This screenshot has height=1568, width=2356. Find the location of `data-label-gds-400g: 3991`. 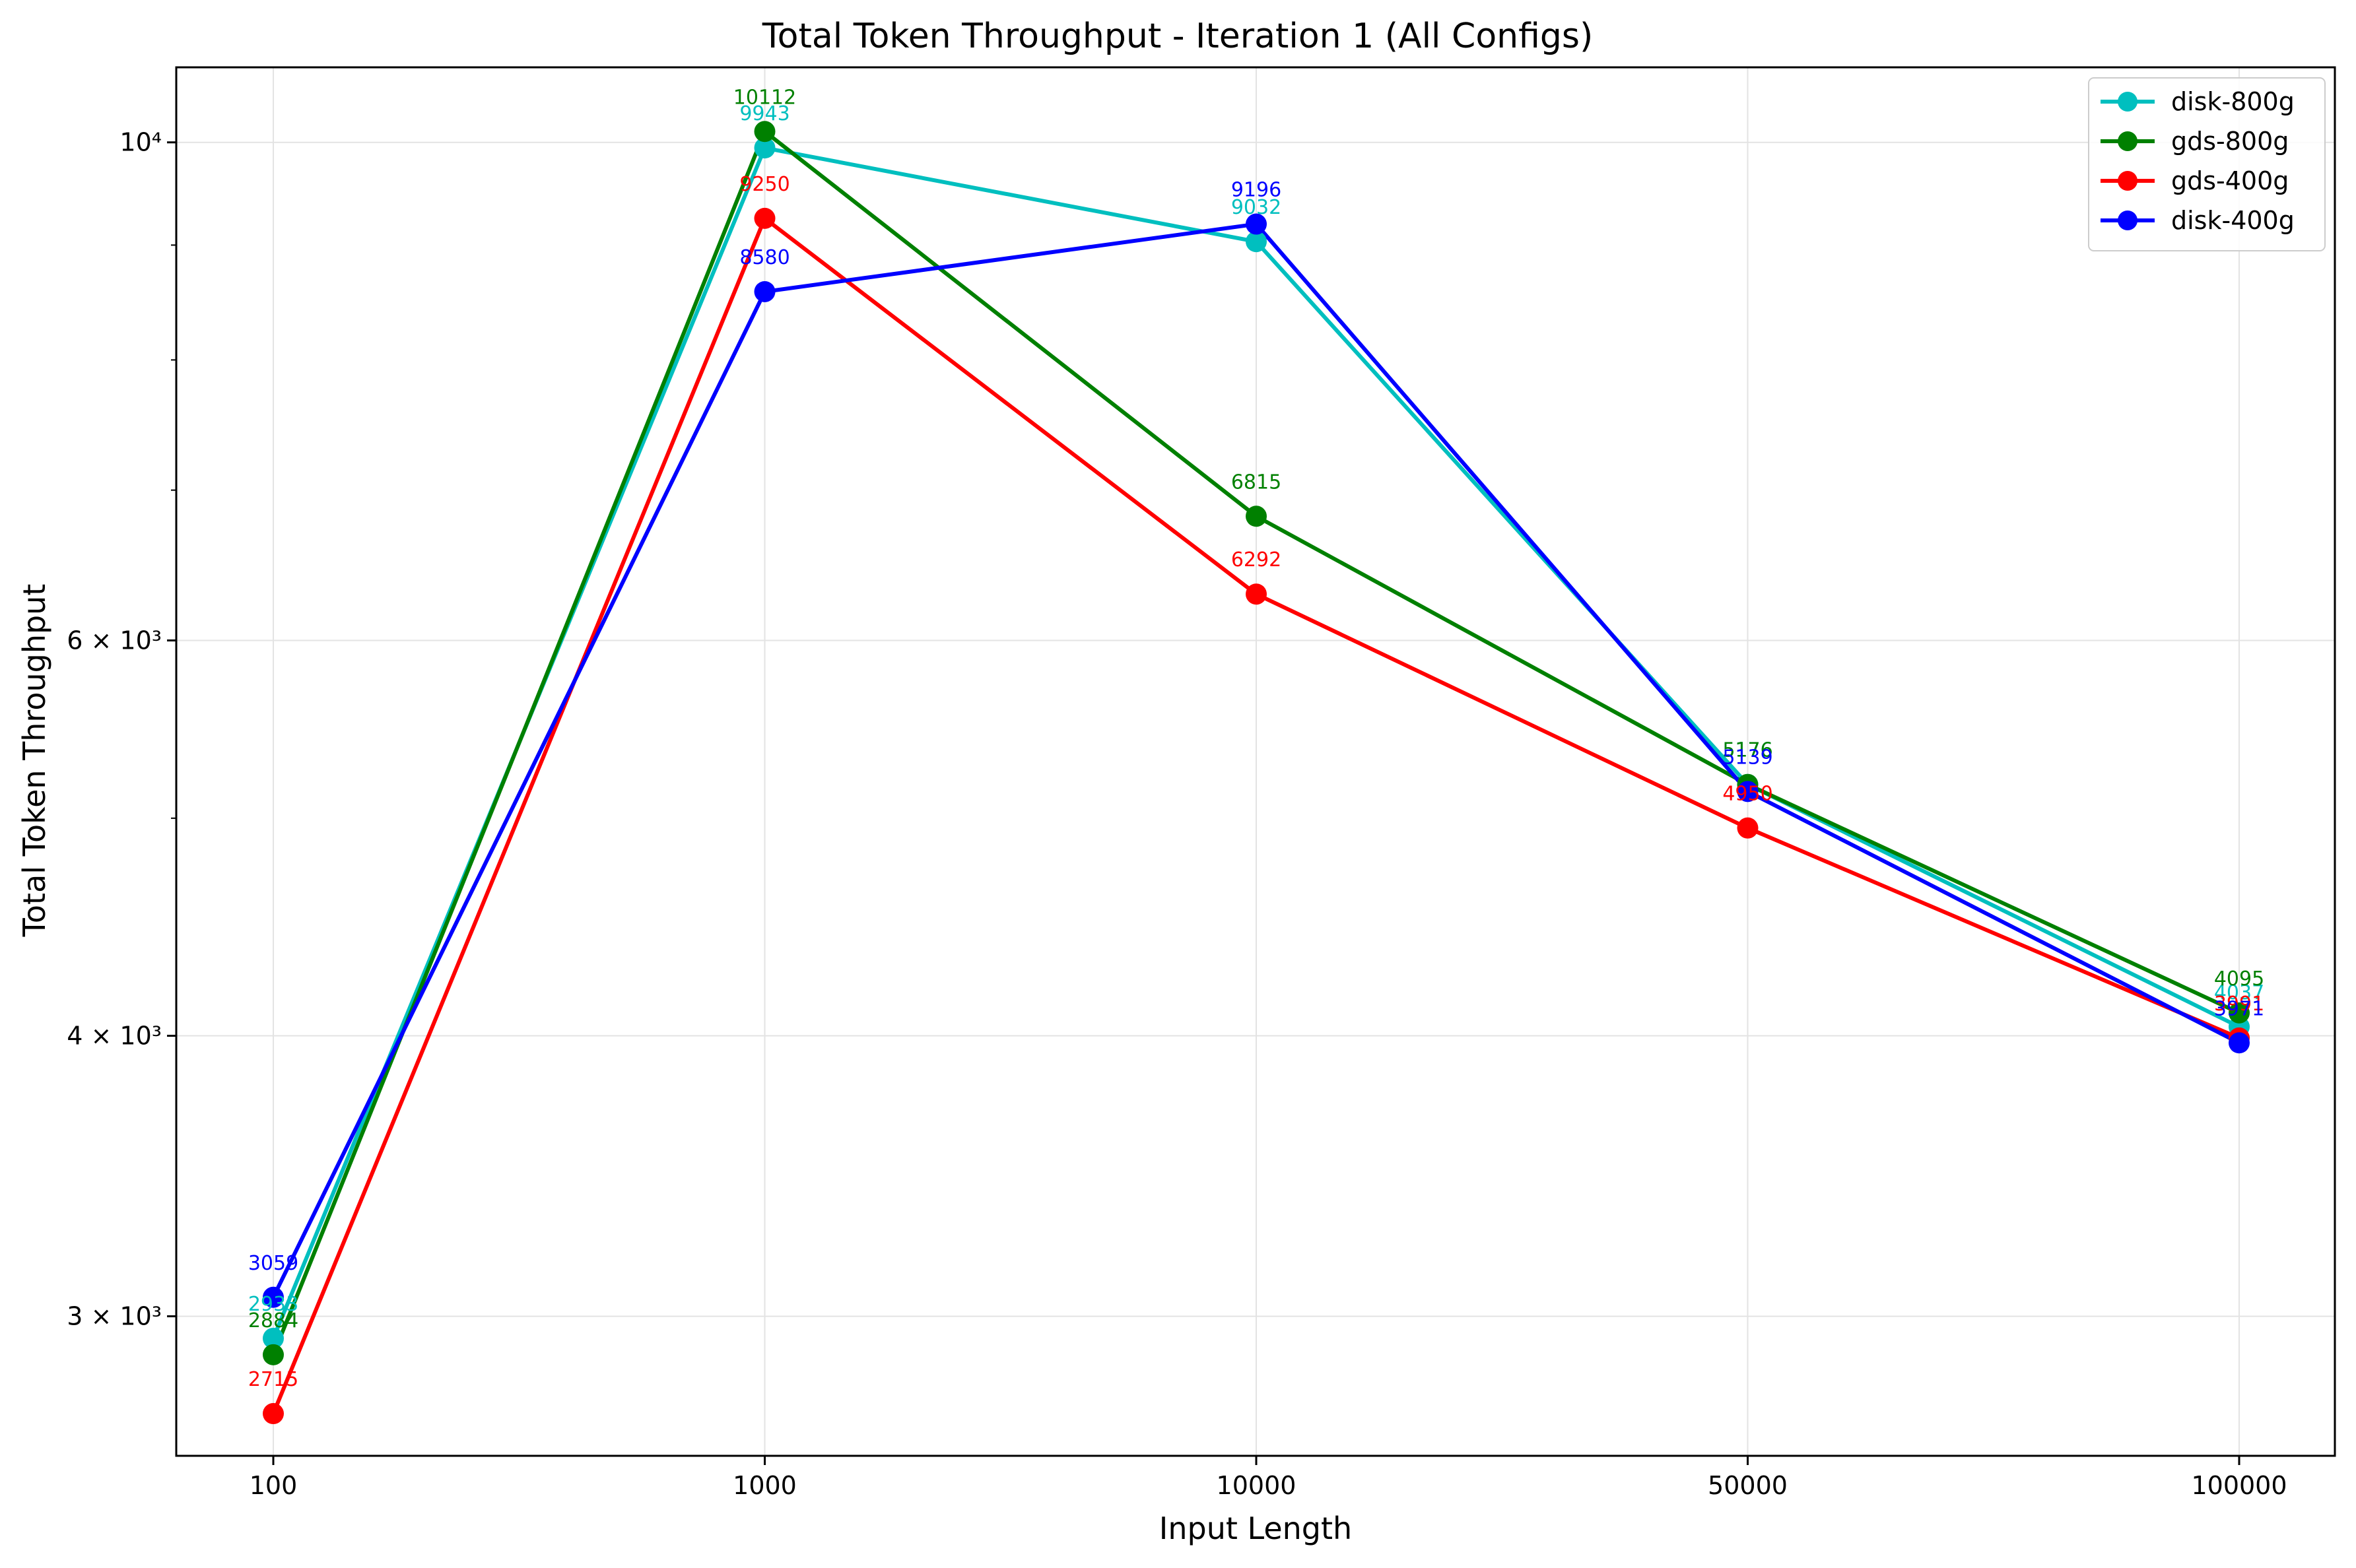

data-label-gds-400g: 3991 is located at coordinates (2239, 1004).